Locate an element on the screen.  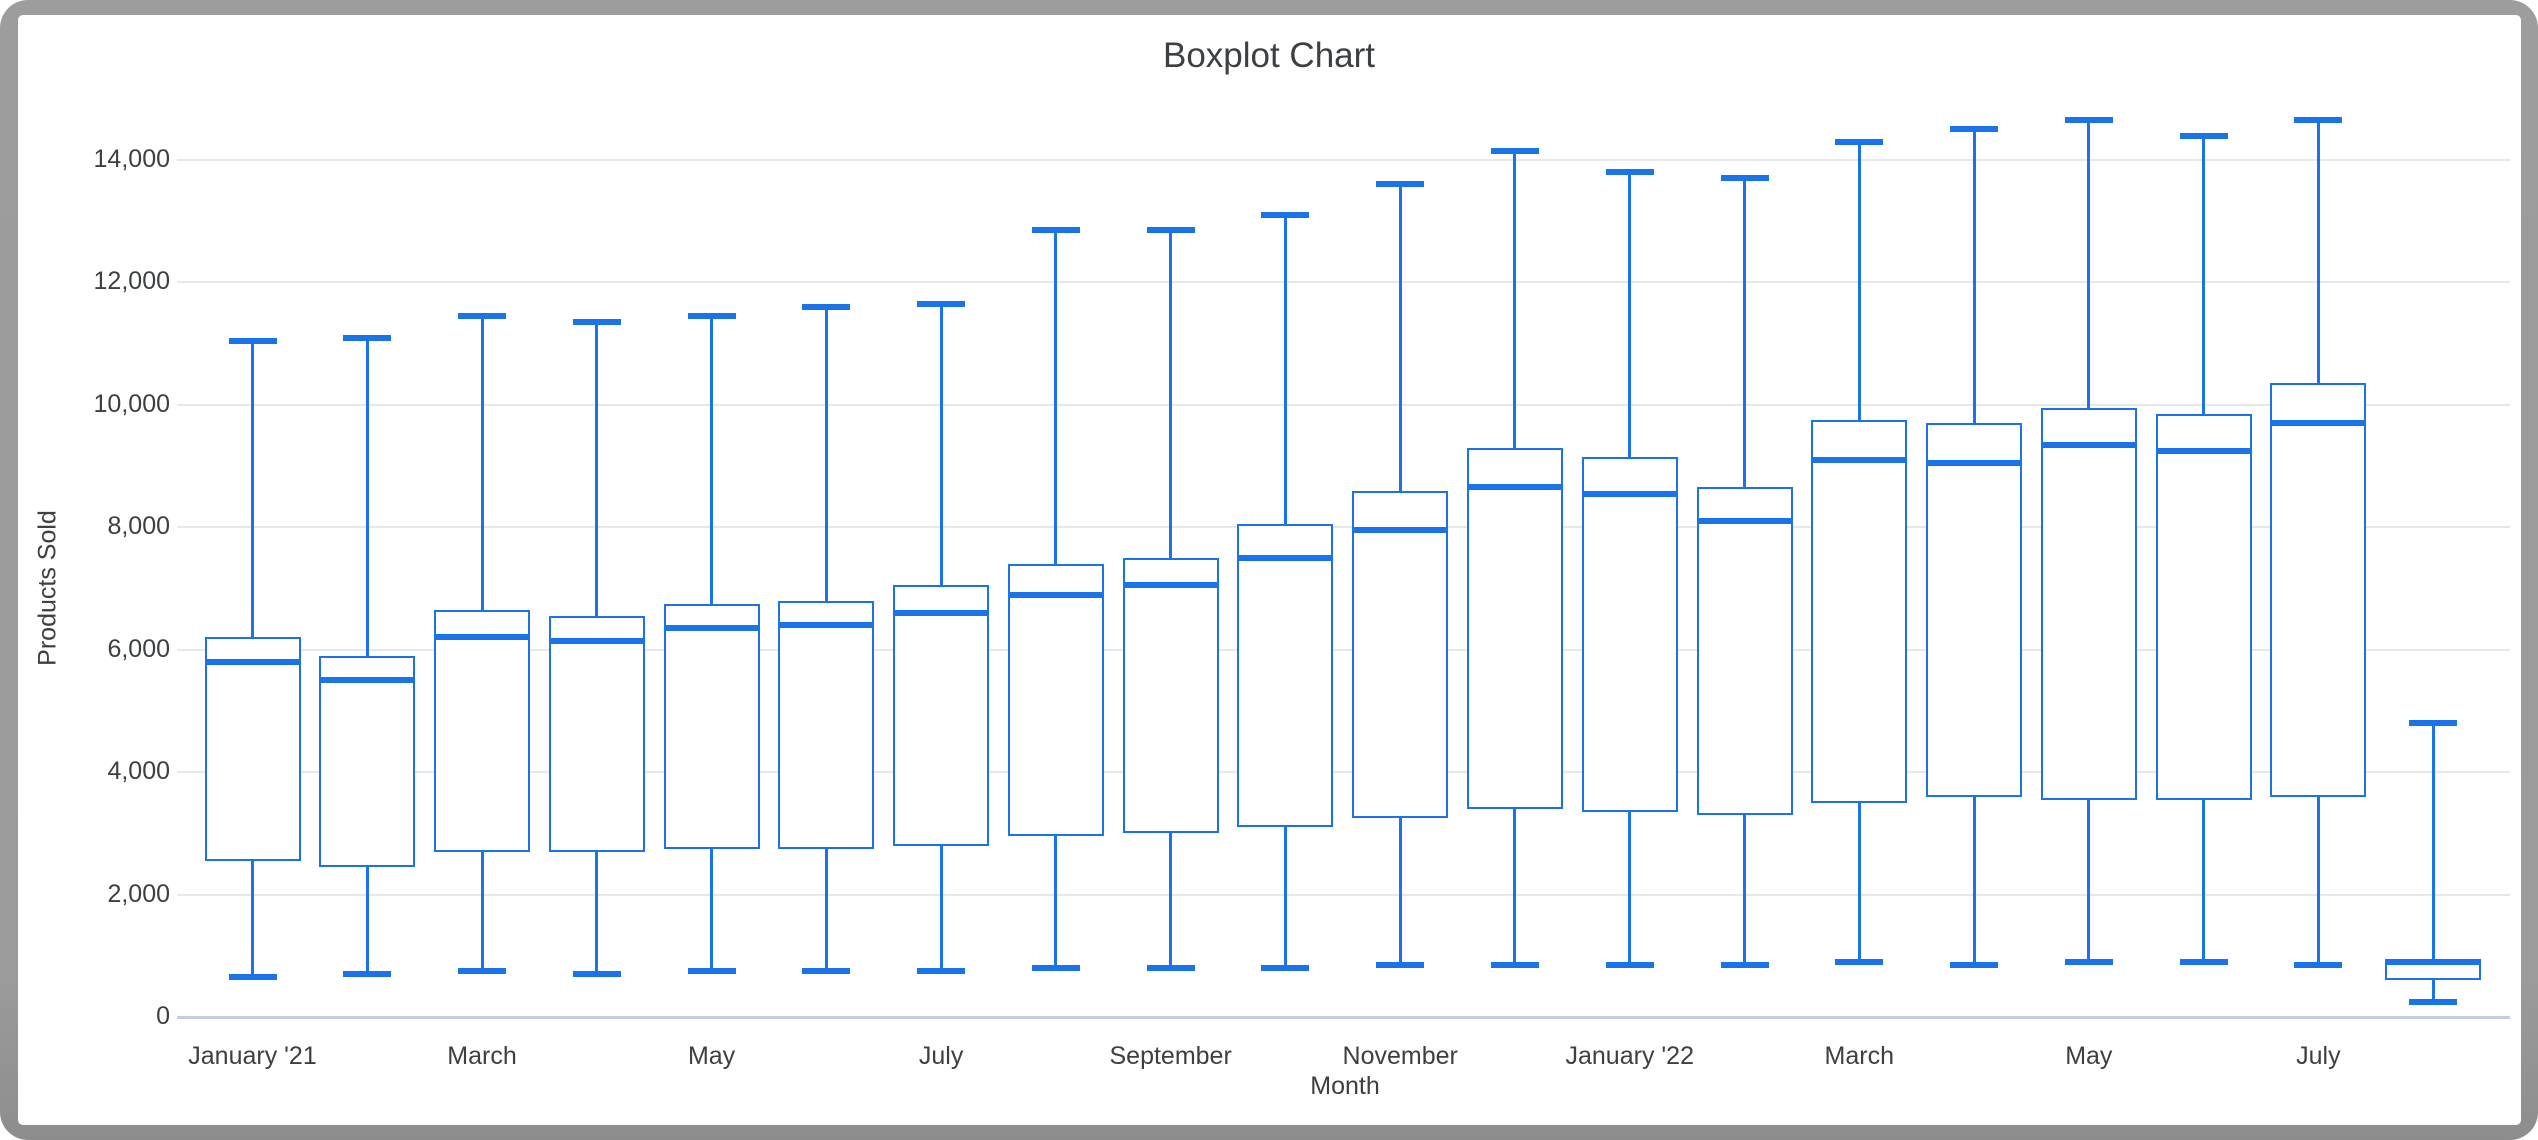
y-tick-label: 0 is located at coordinates (163, 1016).